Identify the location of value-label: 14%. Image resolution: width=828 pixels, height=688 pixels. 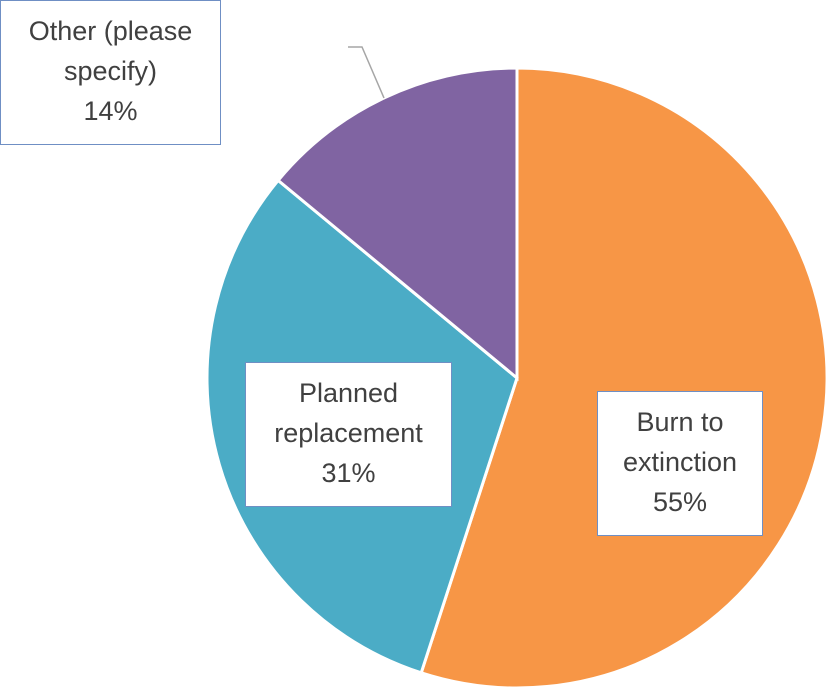
(110, 111).